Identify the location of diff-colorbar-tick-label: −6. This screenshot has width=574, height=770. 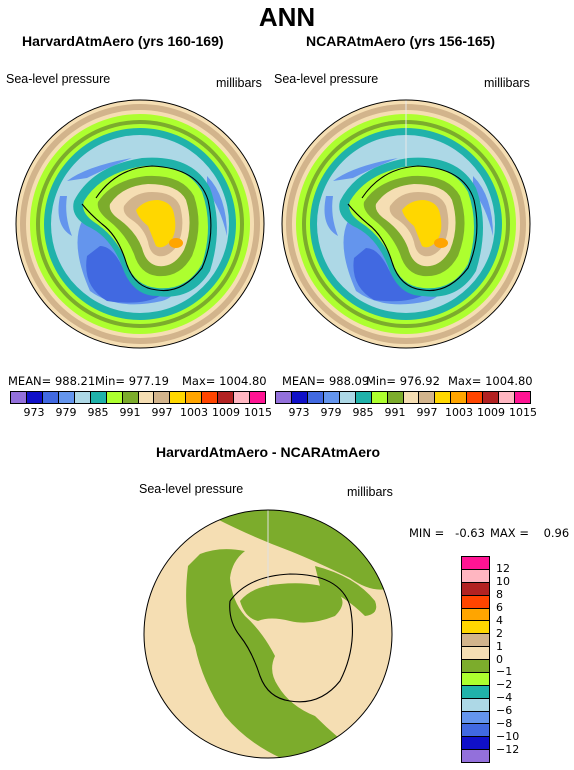
(504, 711).